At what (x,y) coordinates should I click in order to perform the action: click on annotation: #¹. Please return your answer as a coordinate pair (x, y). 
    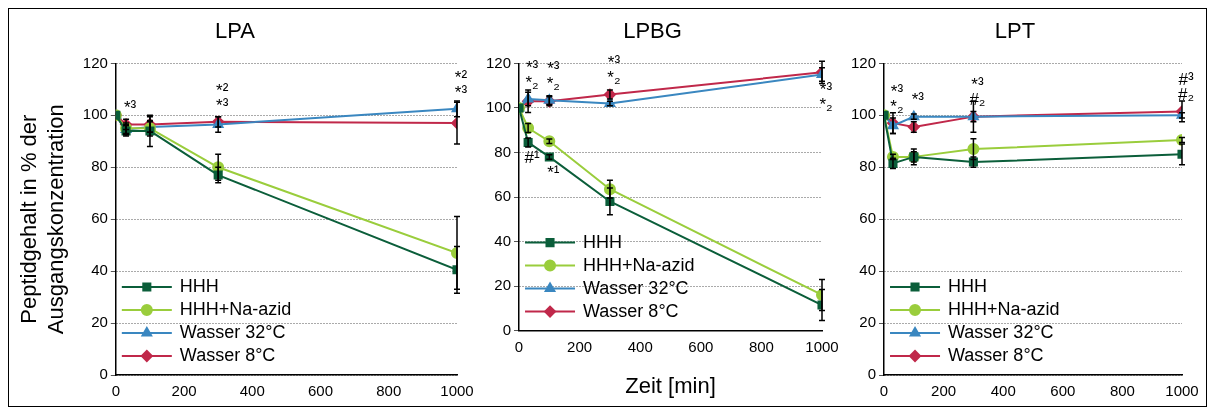
    Looking at the image, I should click on (532, 158).